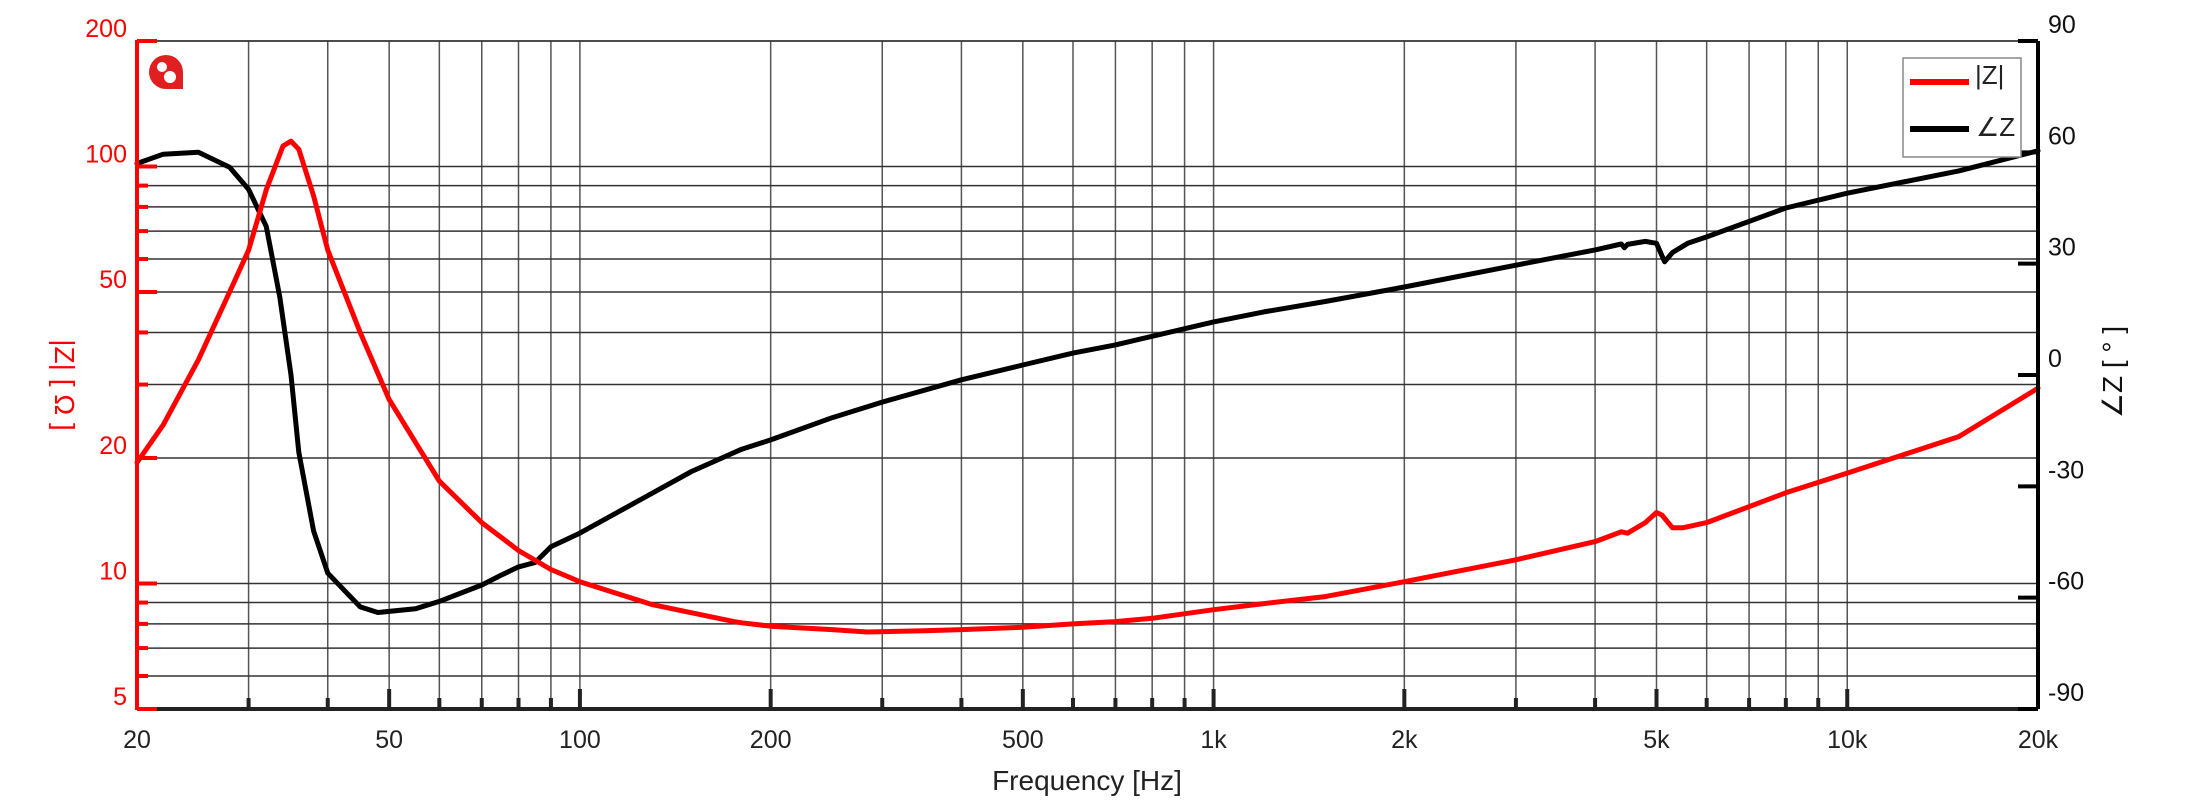  Describe the element at coordinates (1023, 740) in the screenshot. I see `x-tick-label: 500` at that location.